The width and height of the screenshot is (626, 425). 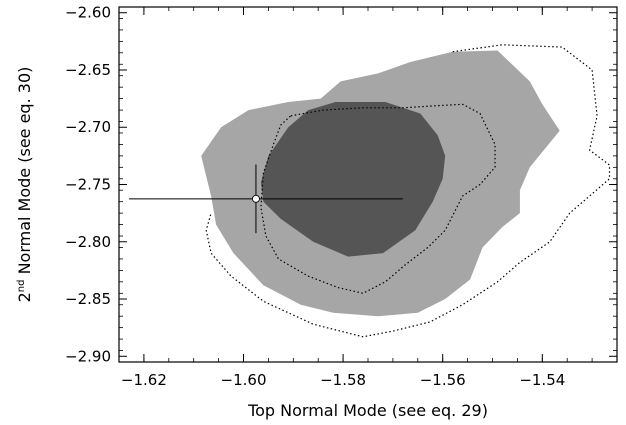 What do you see at coordinates (367, 410) in the screenshot?
I see `x-axis-label: Top Normal Mode (see eq. 29)` at bounding box center [367, 410].